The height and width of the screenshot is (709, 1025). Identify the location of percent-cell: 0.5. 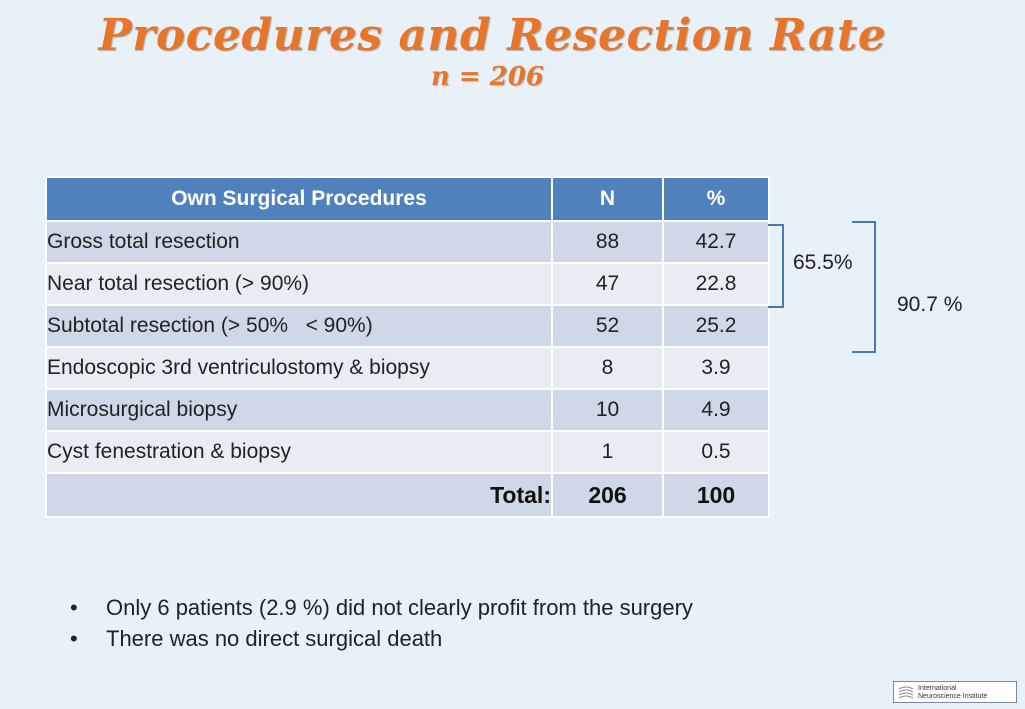
(716, 452).